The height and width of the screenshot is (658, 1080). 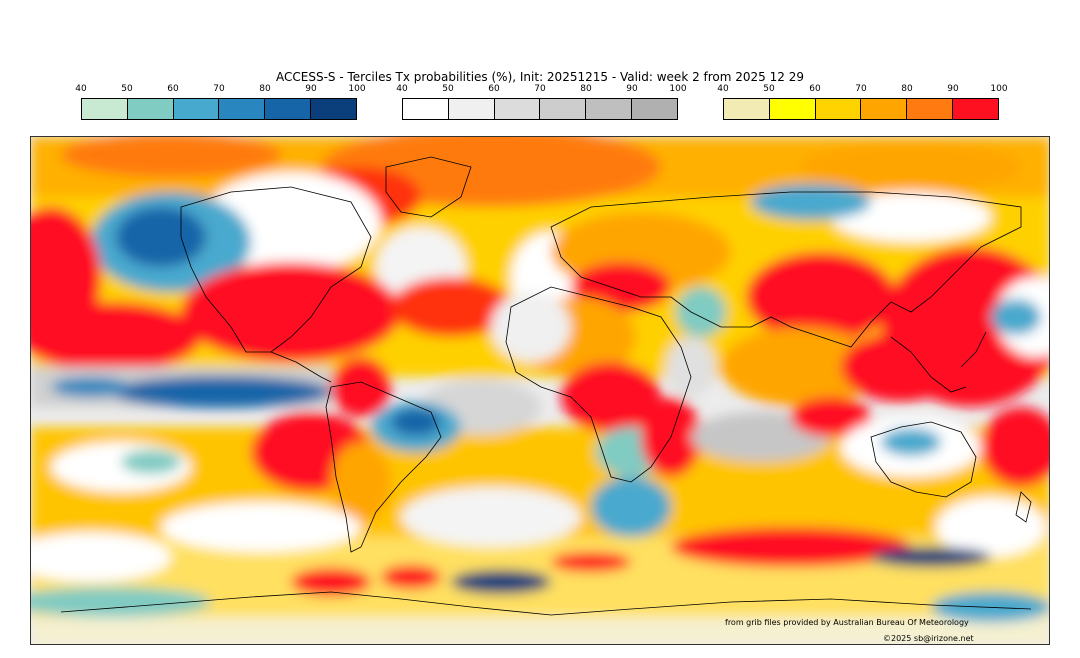 I want to click on legend-above-ticks: 40 50 60 70 80 90 100, so click(x=862, y=91).